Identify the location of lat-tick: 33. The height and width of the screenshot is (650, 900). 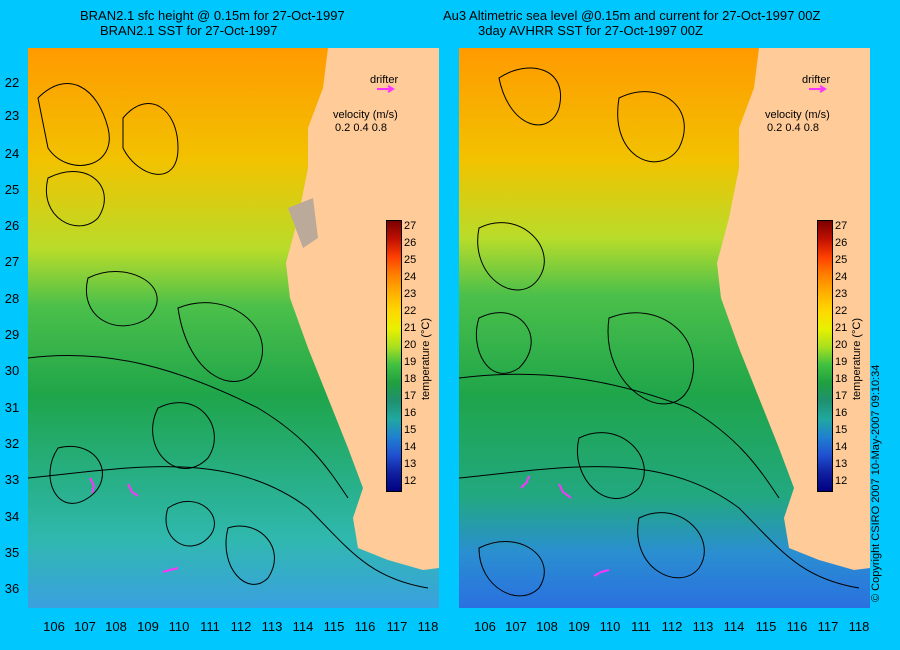
(12, 479).